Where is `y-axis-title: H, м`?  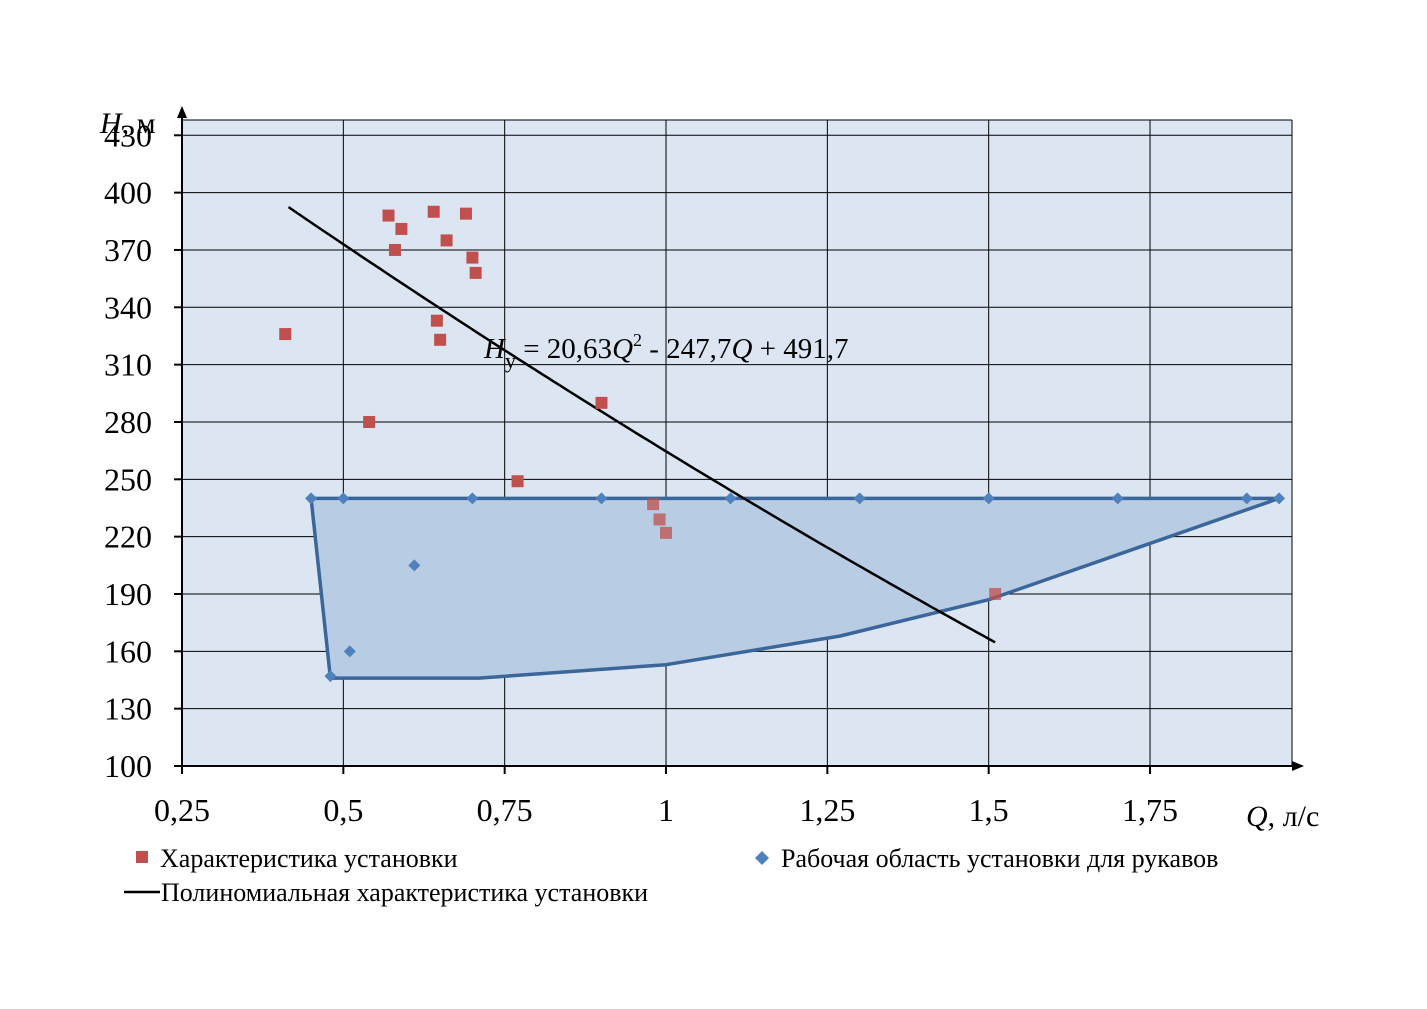
y-axis-title: H, м is located at coordinates (127, 123).